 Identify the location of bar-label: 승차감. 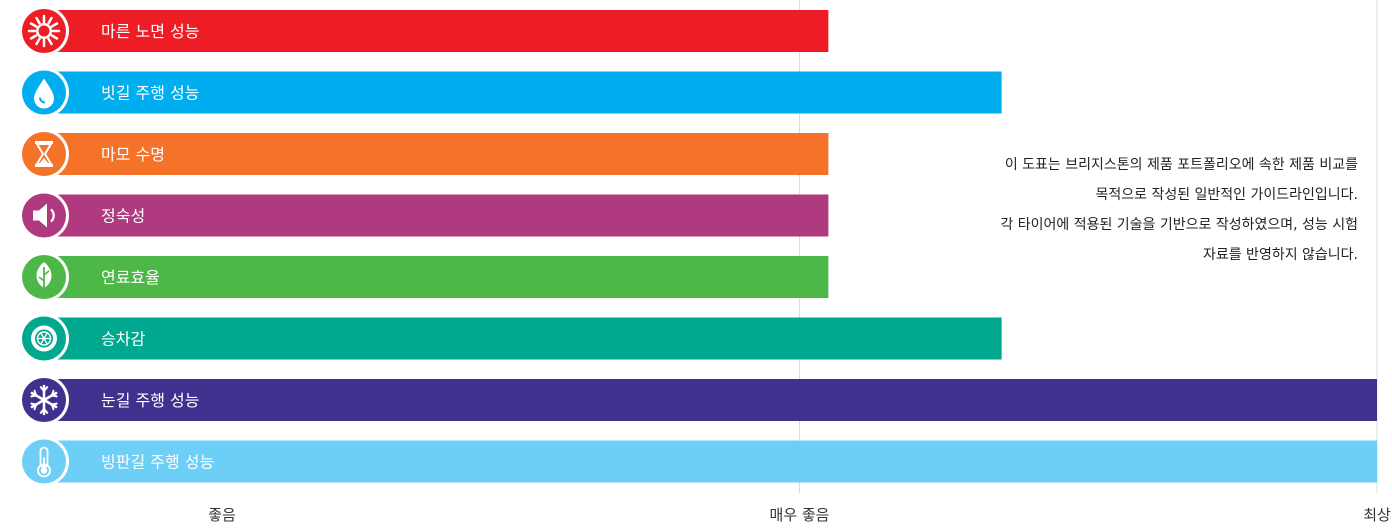
(123, 339).